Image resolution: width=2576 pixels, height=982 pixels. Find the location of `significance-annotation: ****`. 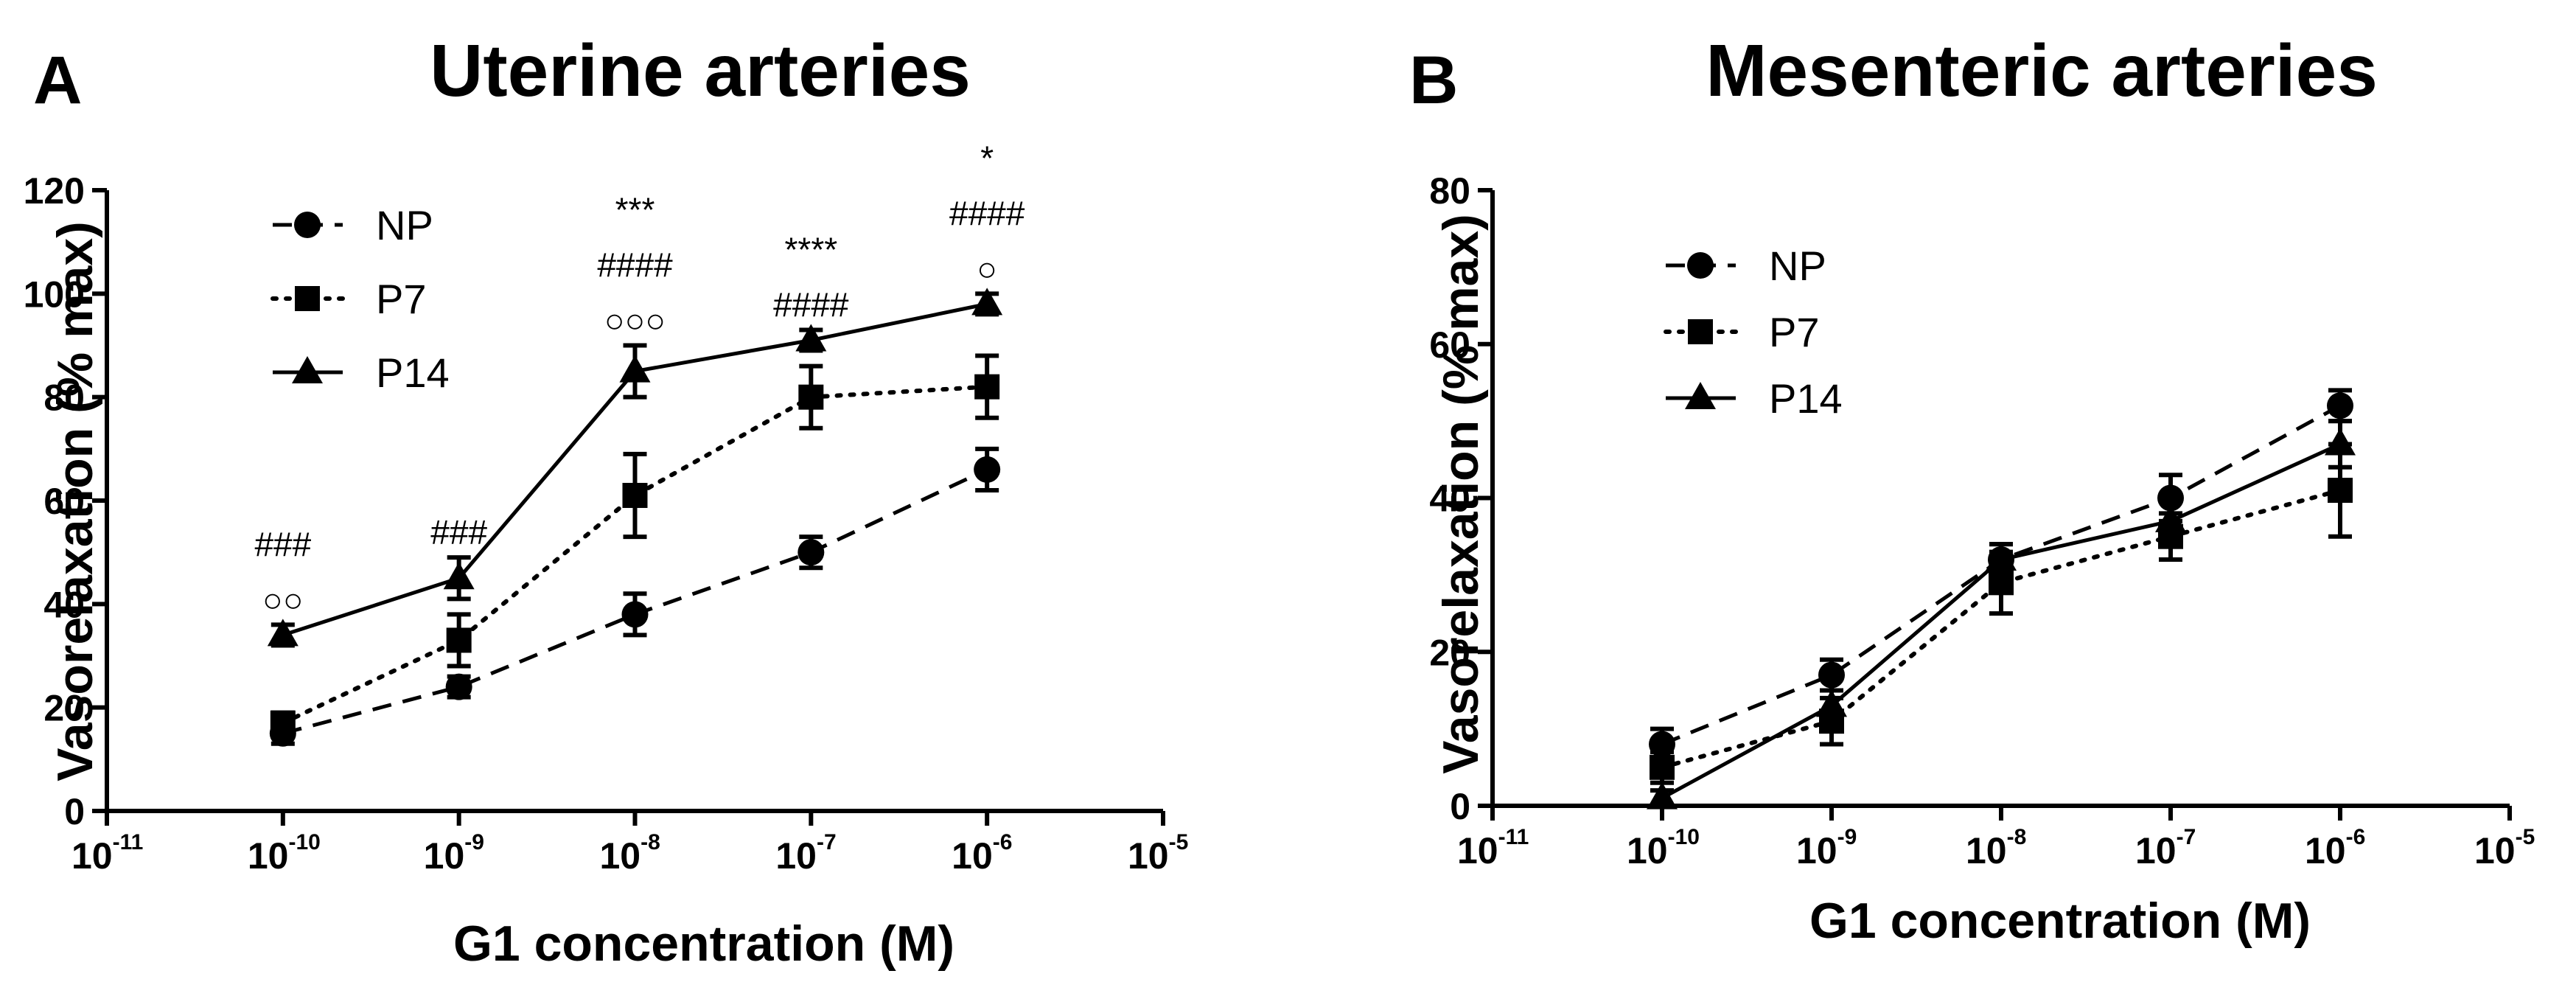

significance-annotation: **** is located at coordinates (811, 249).